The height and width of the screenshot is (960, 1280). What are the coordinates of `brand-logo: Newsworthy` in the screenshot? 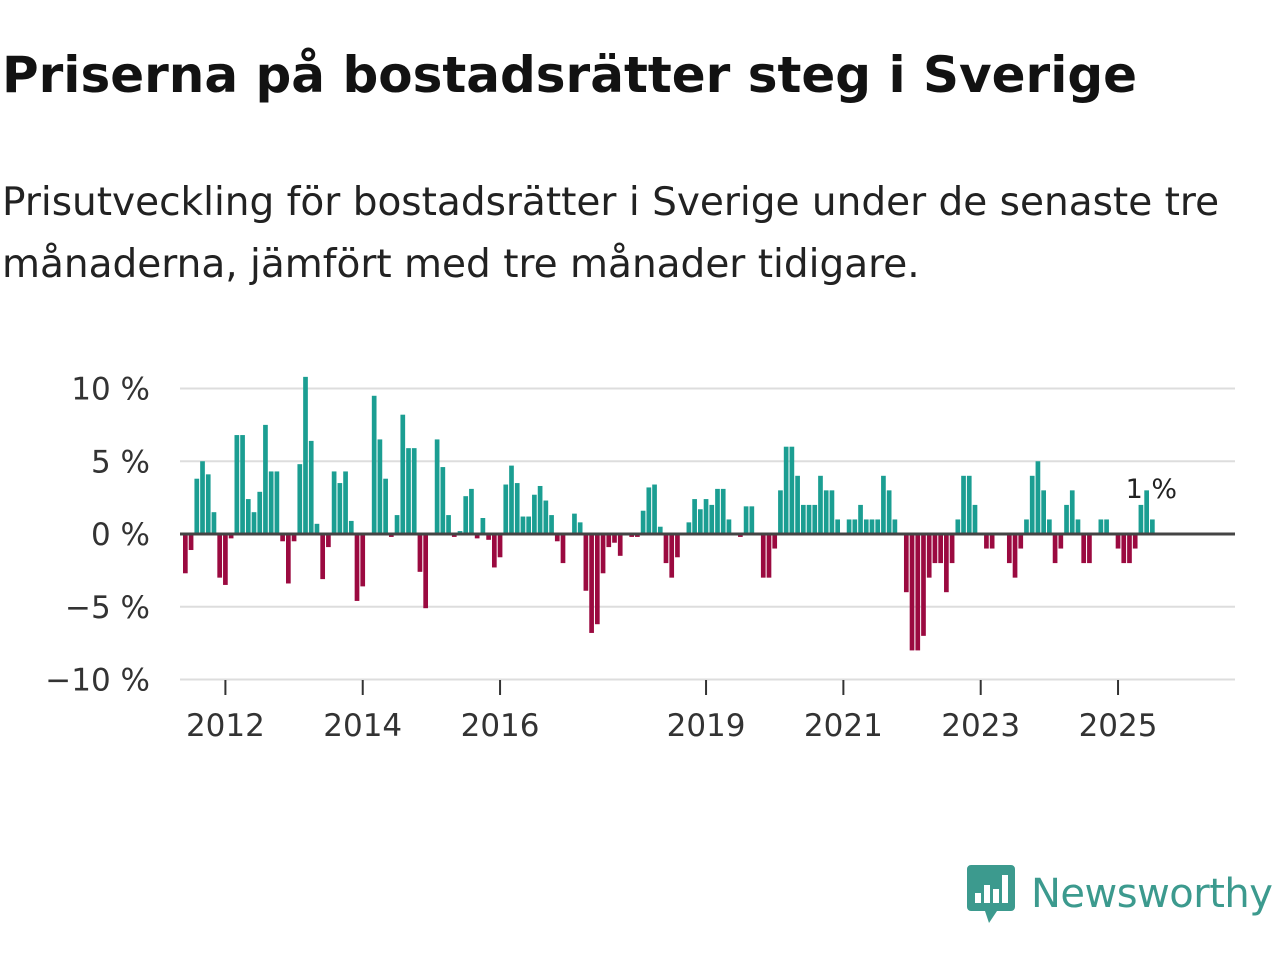 It's located at (1119, 894).